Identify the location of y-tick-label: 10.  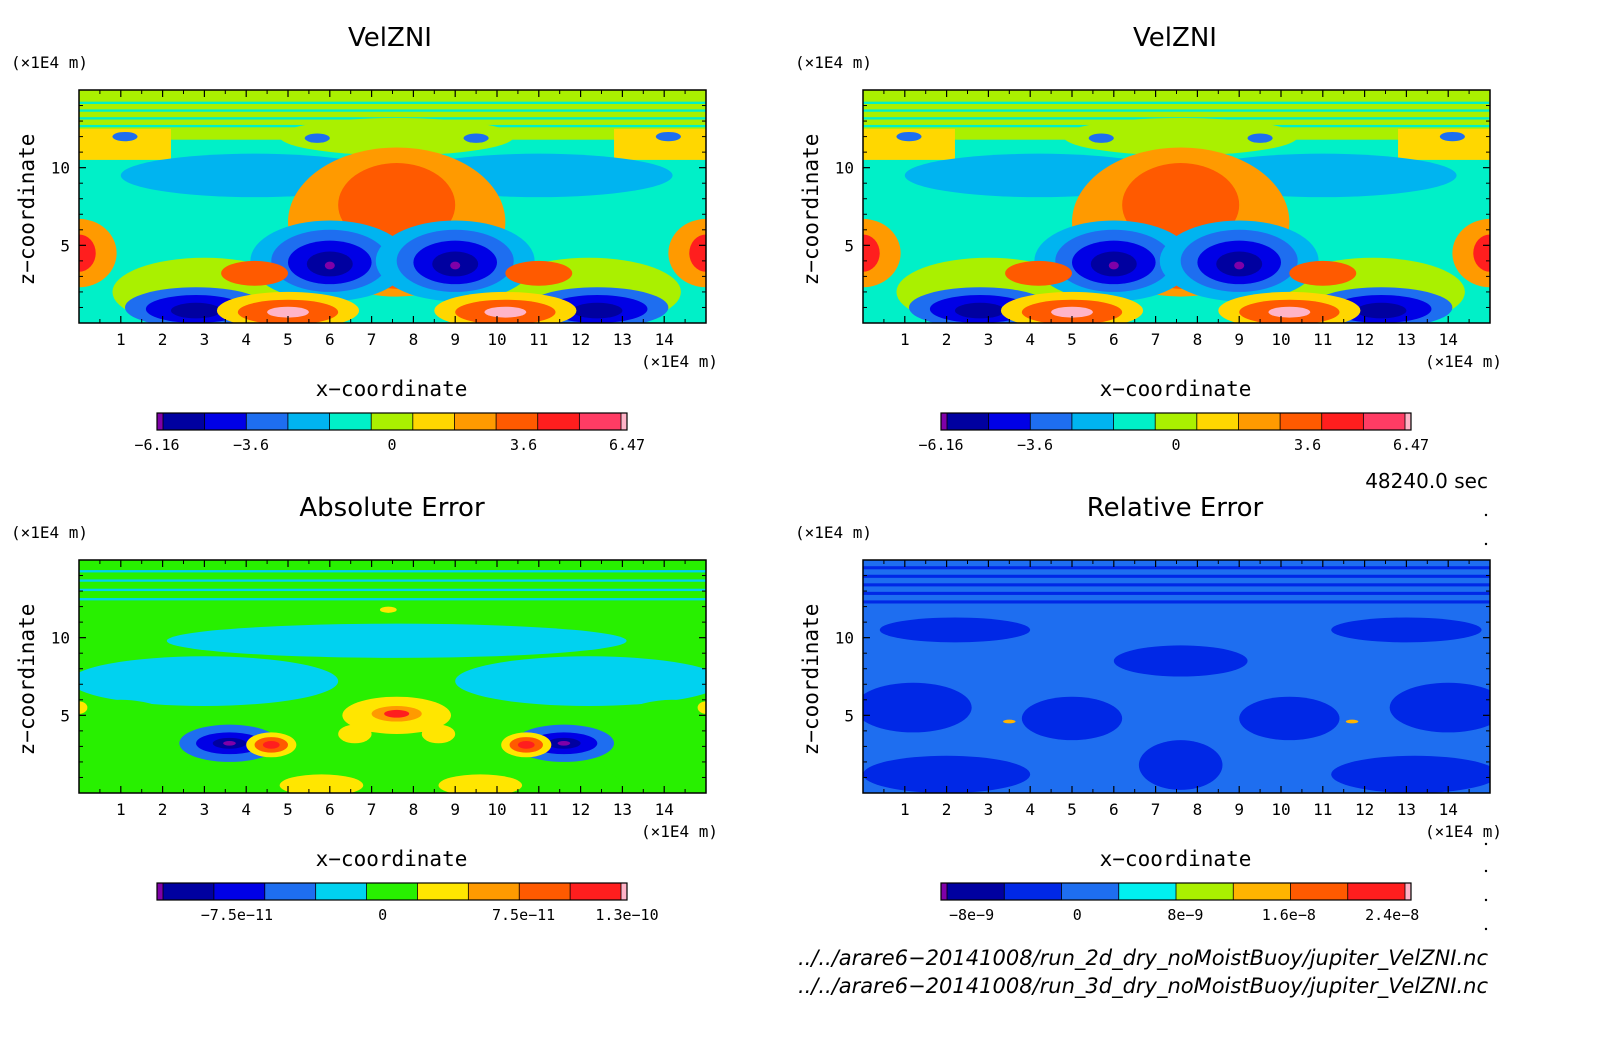
(844, 638).